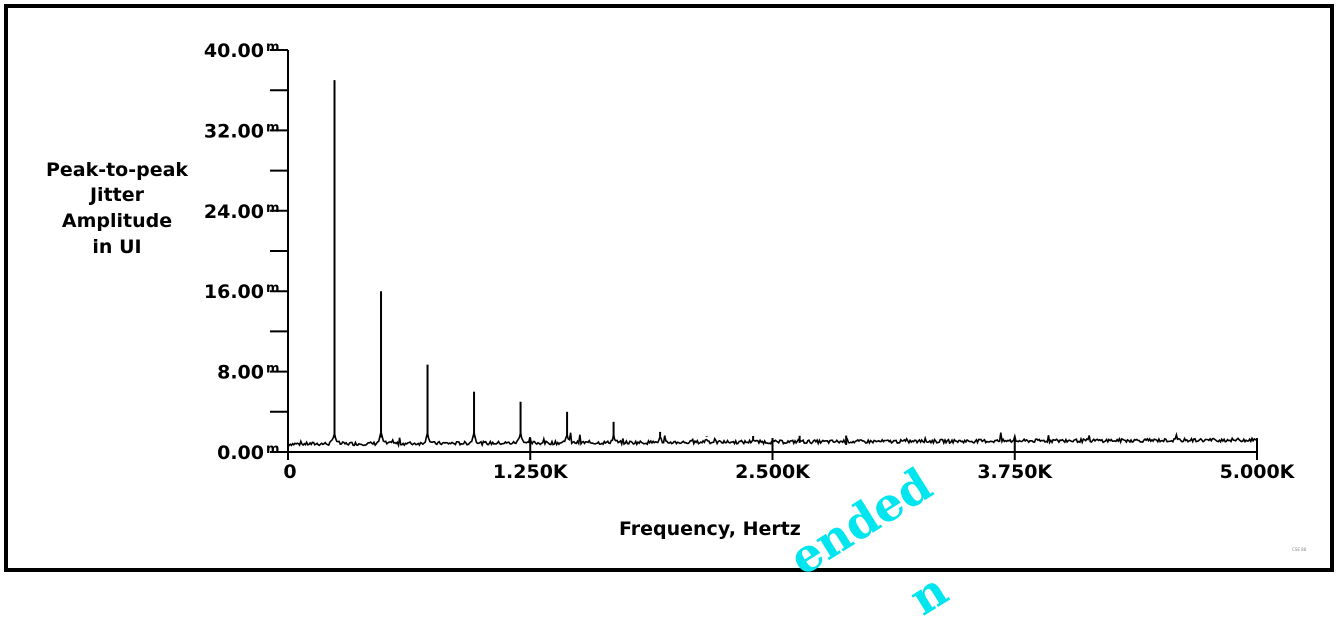 The image size is (1338, 626). I want to click on x-tick-label: 5.000K, so click(1258, 472).